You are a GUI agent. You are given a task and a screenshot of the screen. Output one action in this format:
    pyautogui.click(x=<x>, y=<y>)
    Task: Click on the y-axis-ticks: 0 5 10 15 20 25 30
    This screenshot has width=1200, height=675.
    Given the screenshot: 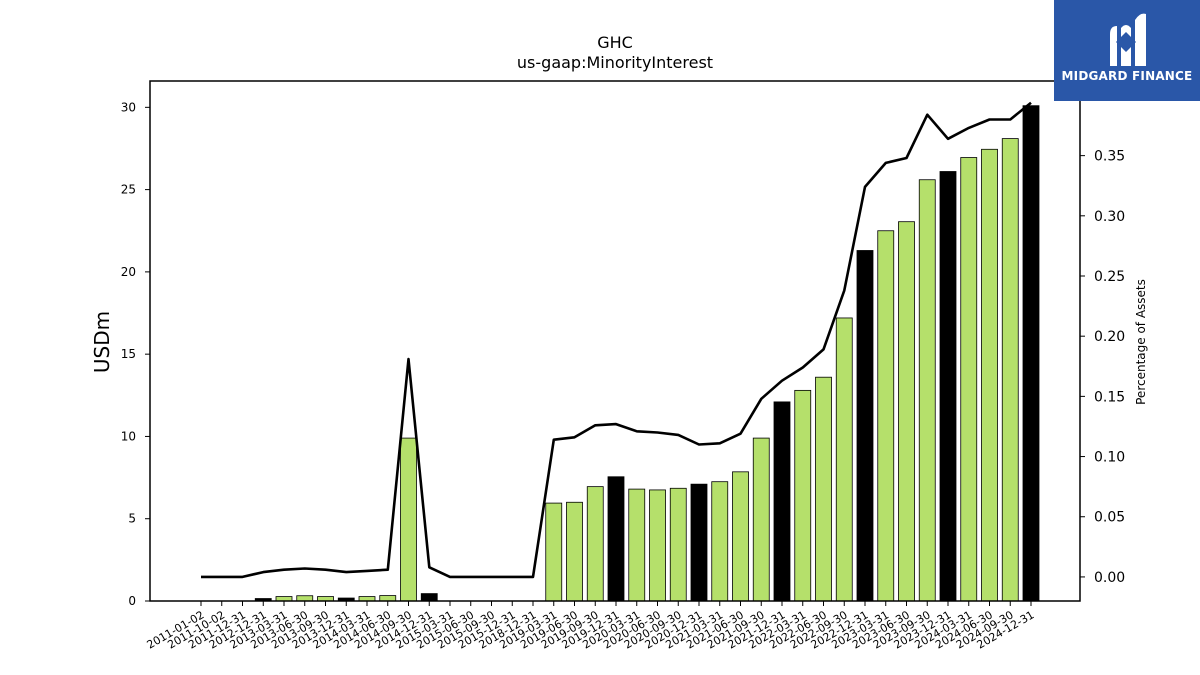 What is the action you would take?
    pyautogui.click(x=135, y=354)
    